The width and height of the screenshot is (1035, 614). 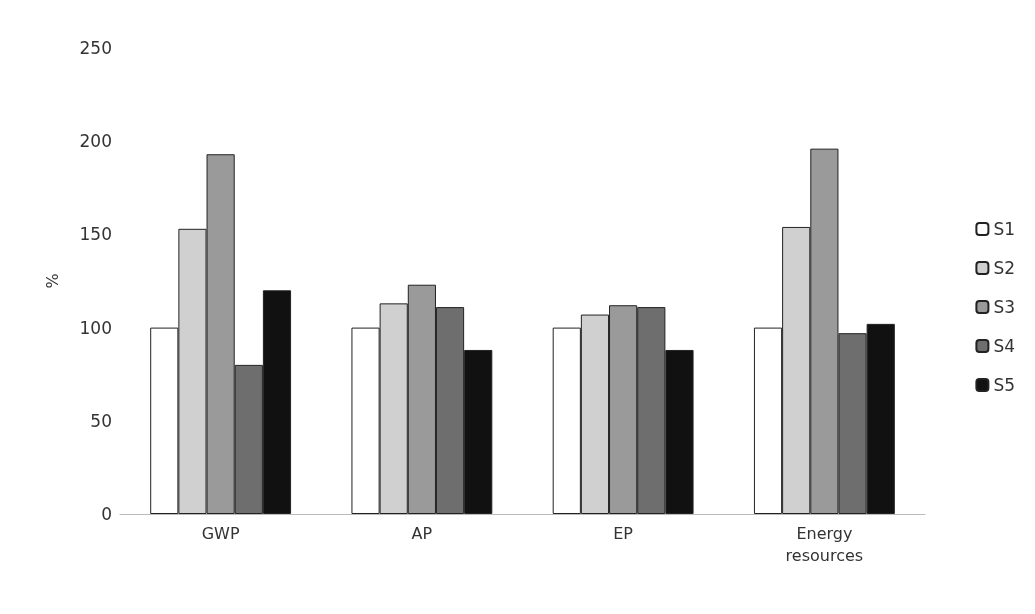 What do you see at coordinates (220, 533) in the screenshot?
I see `x-tick-label: GWP` at bounding box center [220, 533].